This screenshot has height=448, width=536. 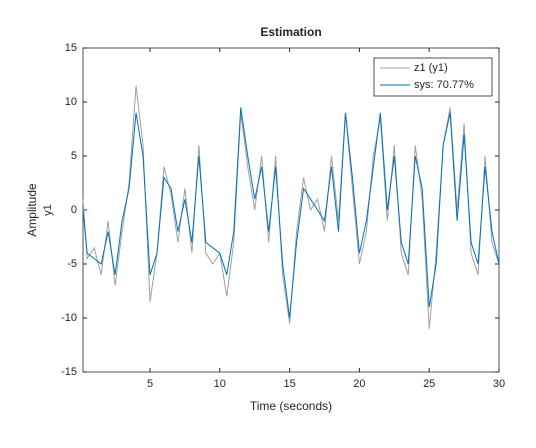 I want to click on y-tick-label: 10, so click(x=71, y=102).